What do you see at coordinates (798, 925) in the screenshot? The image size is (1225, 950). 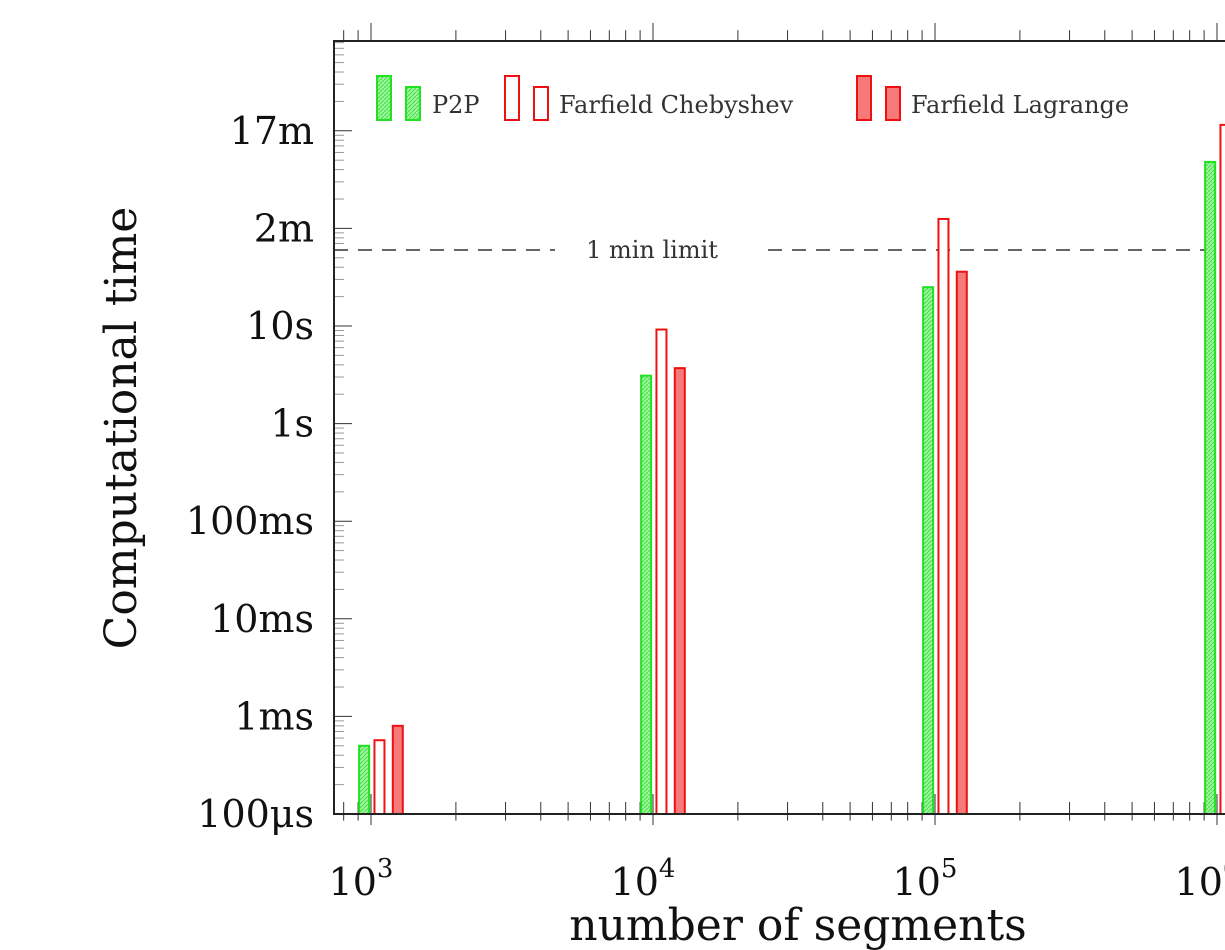 I see `x-axis-title: number of segments` at bounding box center [798, 925].